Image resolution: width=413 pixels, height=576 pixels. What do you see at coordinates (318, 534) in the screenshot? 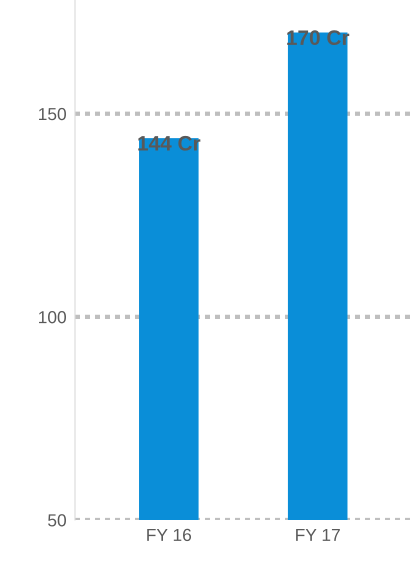
I see `x-tick-label: FY 17` at bounding box center [318, 534].